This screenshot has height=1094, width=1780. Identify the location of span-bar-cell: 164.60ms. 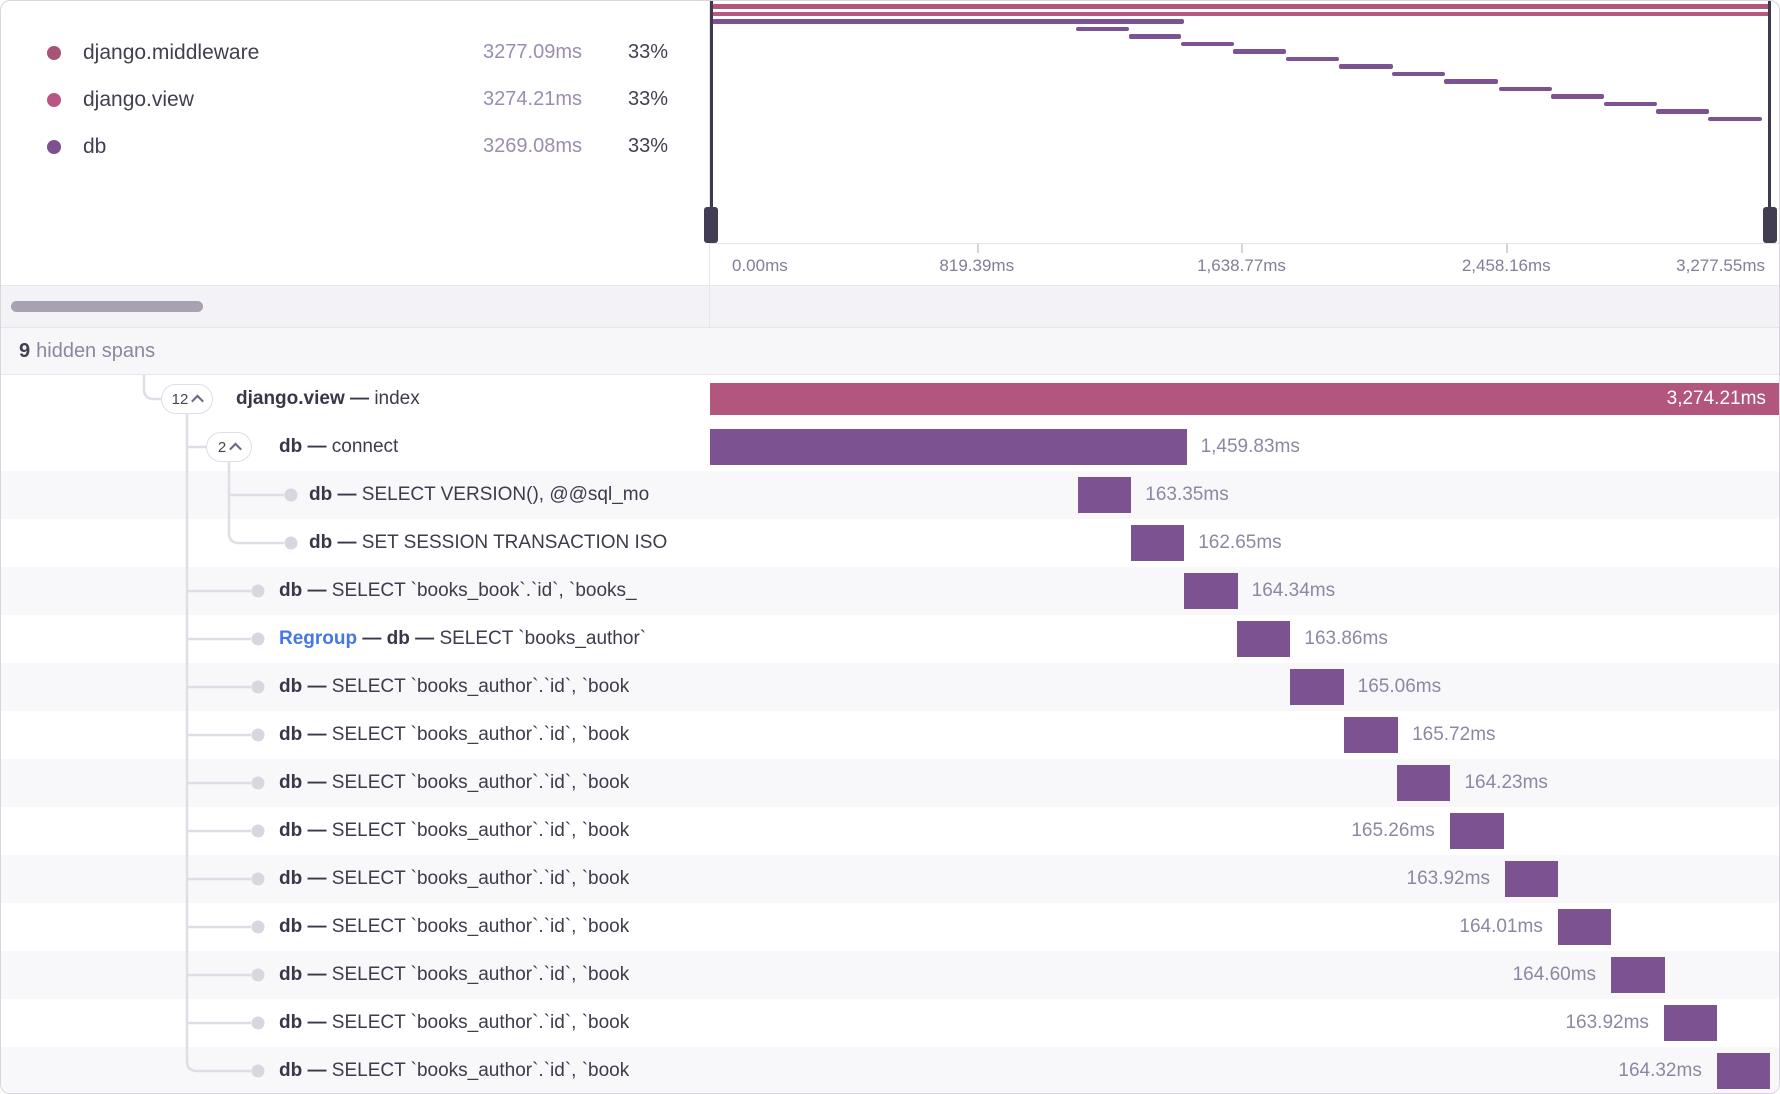
(1244, 975).